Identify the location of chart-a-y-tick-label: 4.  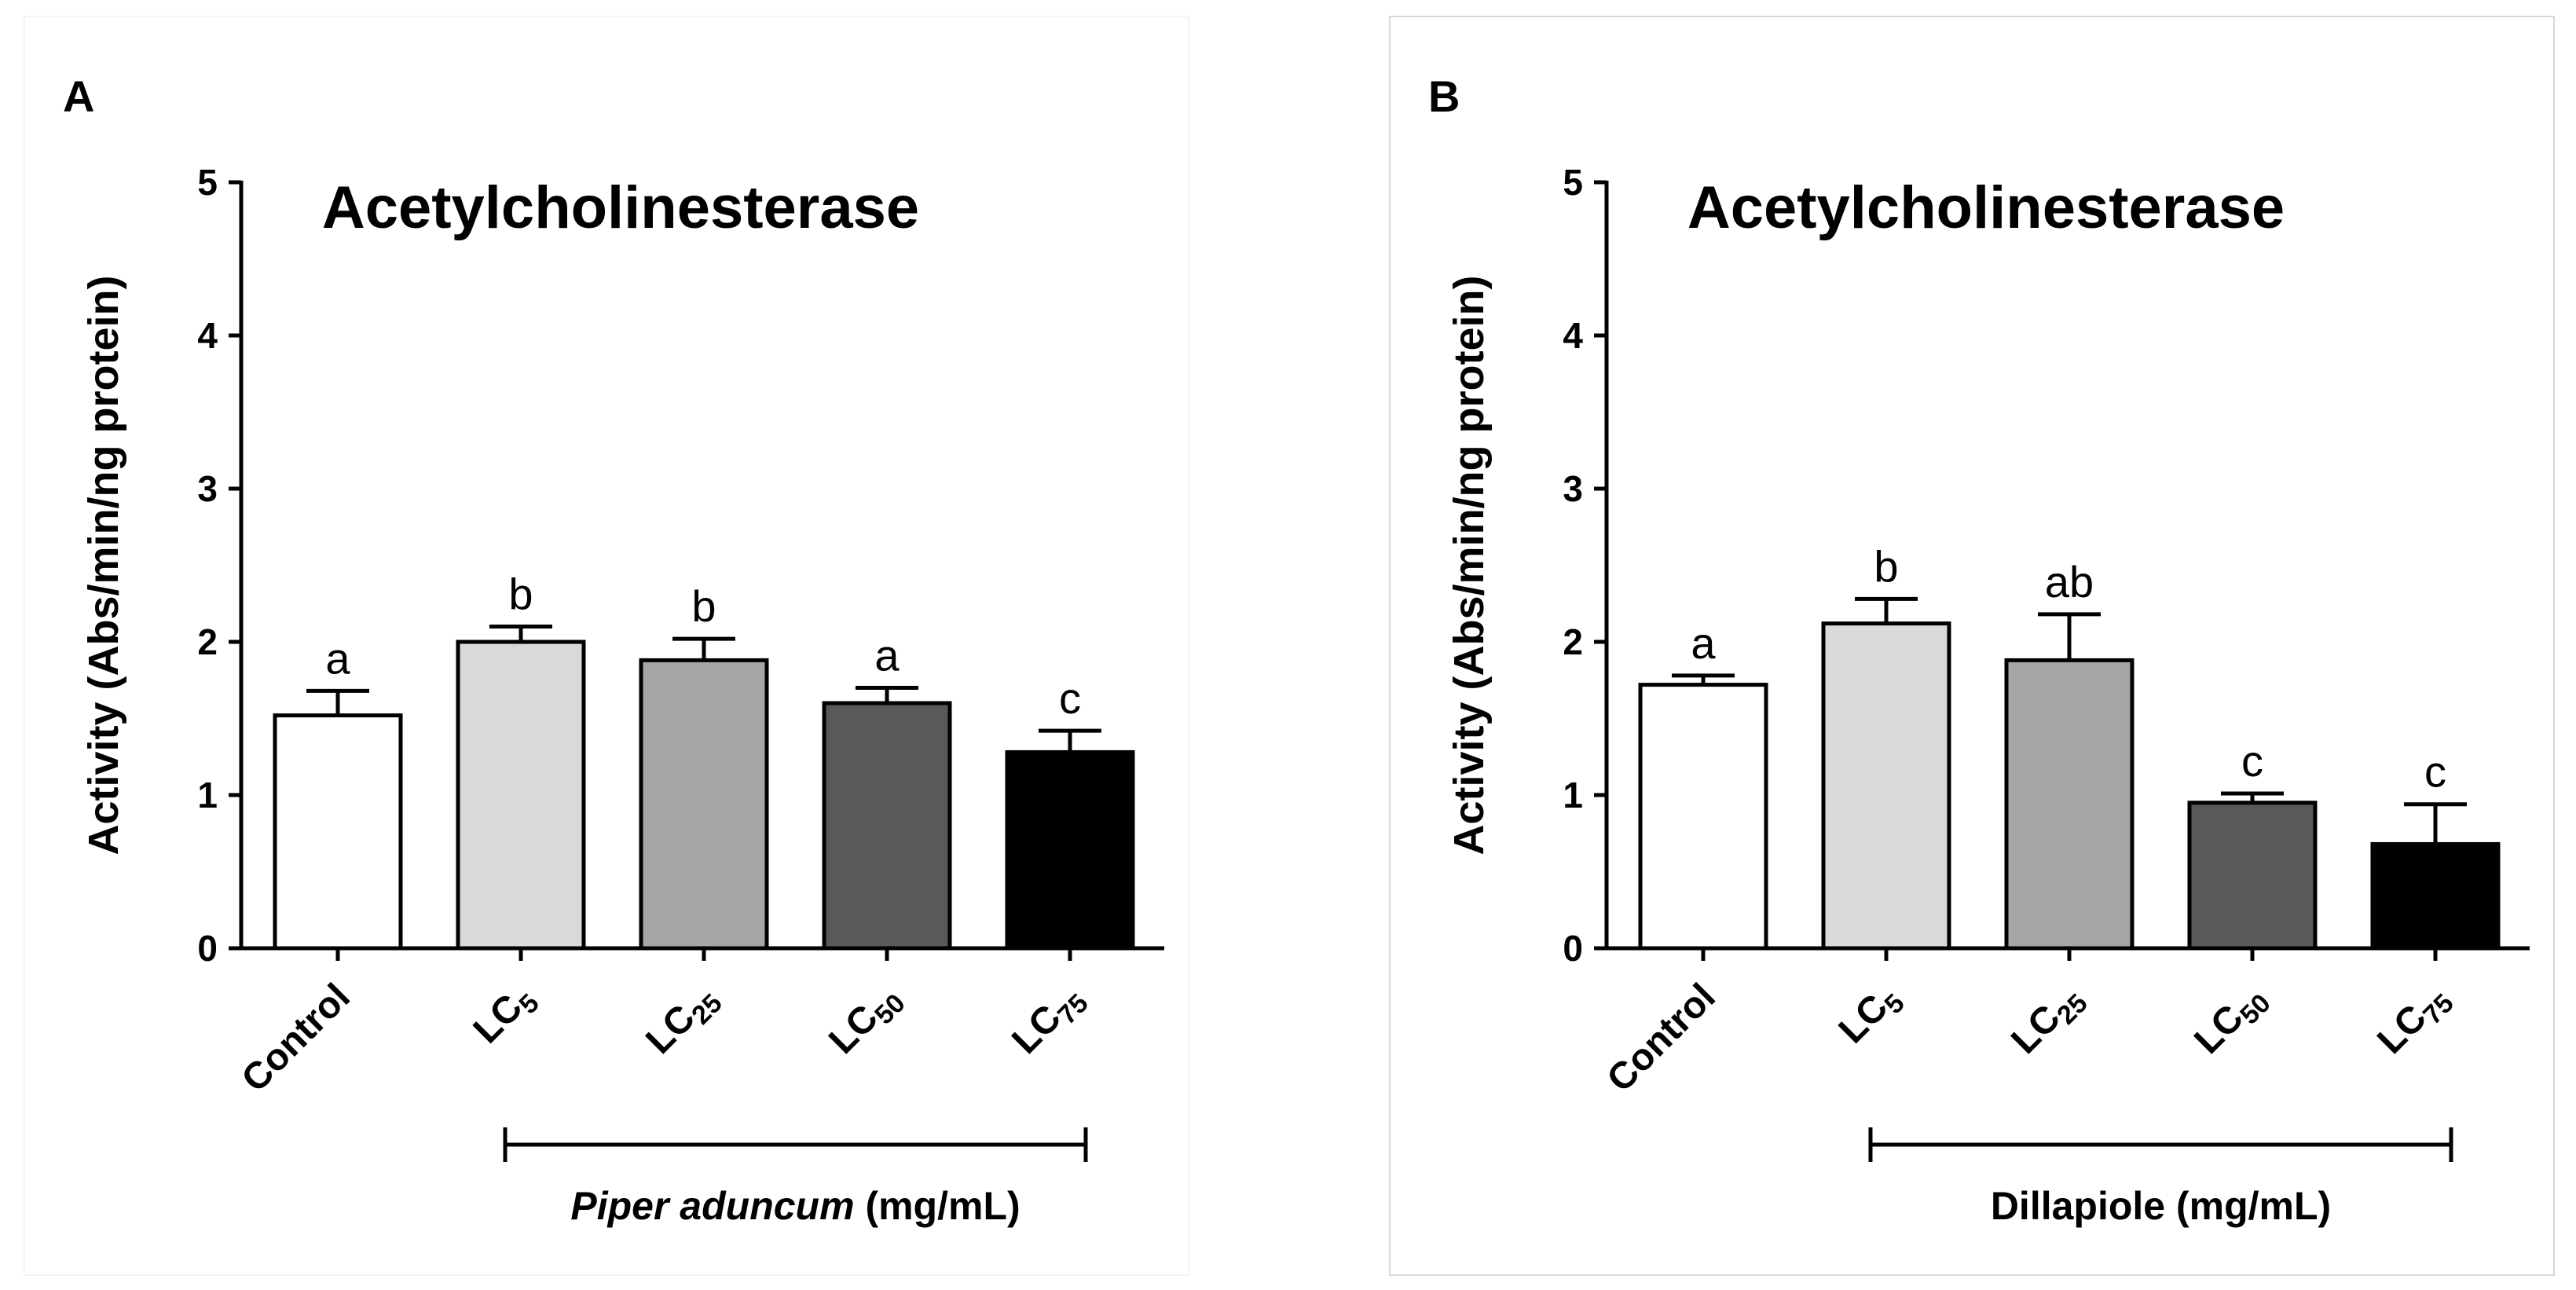
(207, 335).